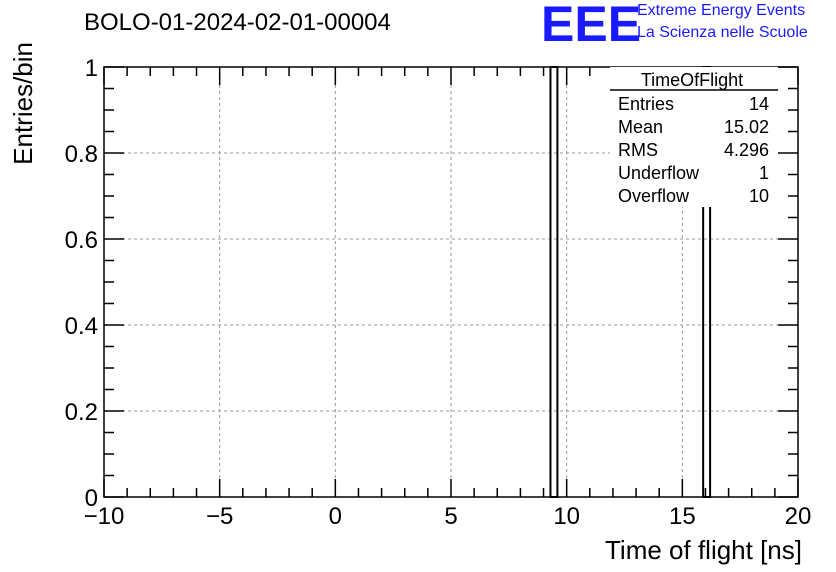 This screenshot has width=836, height=572. Describe the element at coordinates (759, 104) in the screenshot. I see `stats-row-value: 14` at that location.